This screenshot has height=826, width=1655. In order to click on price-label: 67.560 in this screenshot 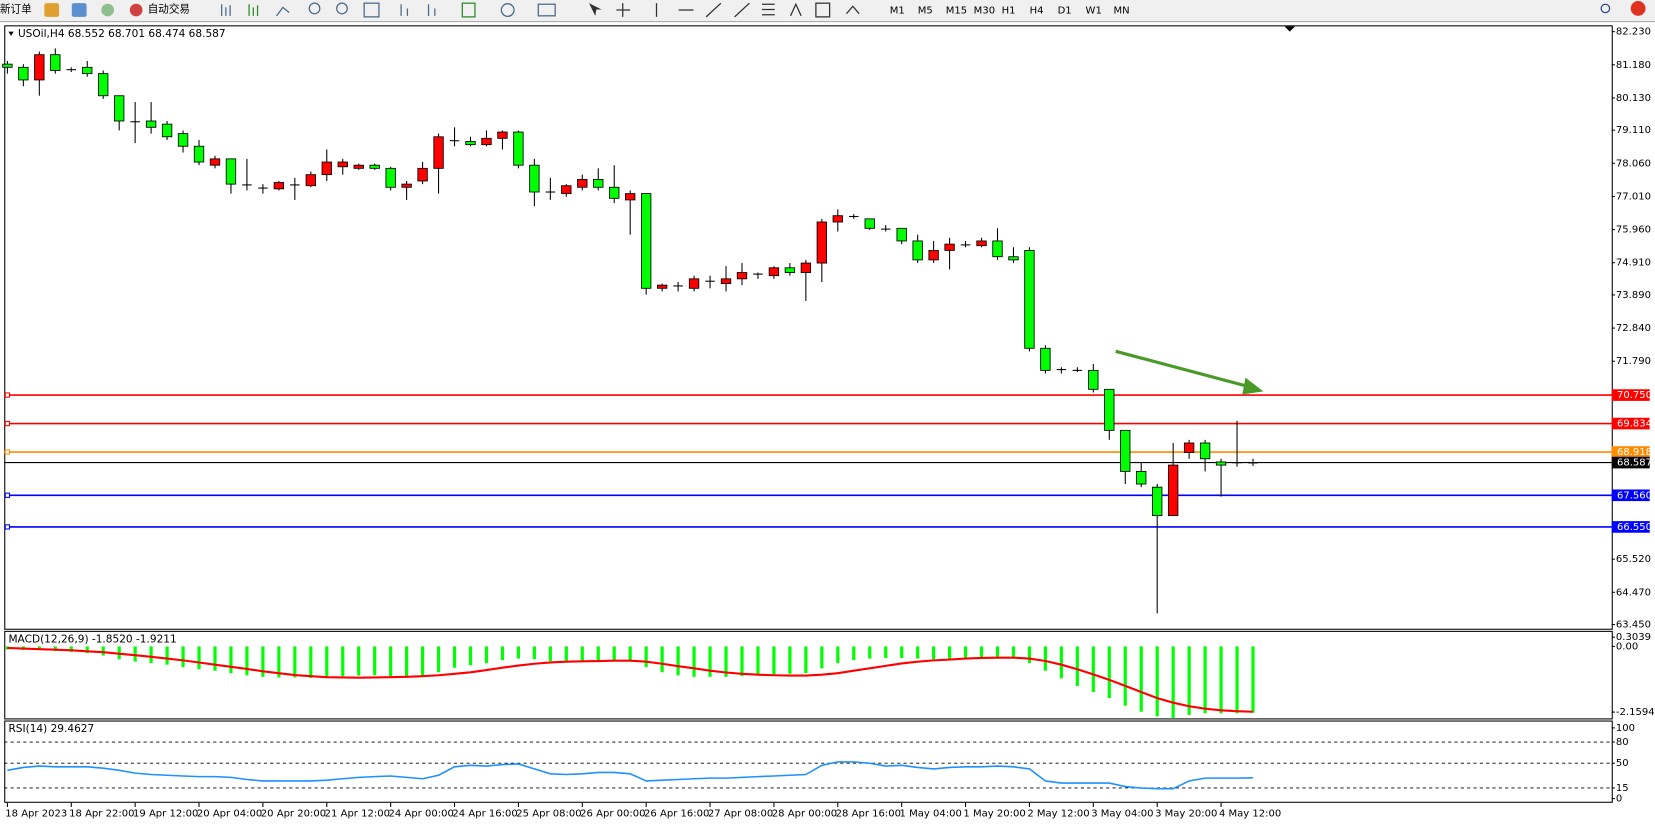, I will do `click(1634, 495)`.